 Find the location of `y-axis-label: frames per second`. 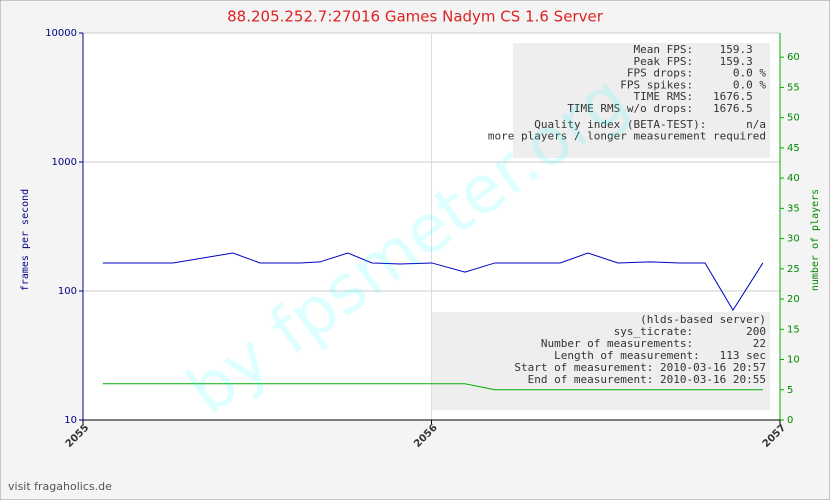

y-axis-label: frames per second is located at coordinates (25, 240).